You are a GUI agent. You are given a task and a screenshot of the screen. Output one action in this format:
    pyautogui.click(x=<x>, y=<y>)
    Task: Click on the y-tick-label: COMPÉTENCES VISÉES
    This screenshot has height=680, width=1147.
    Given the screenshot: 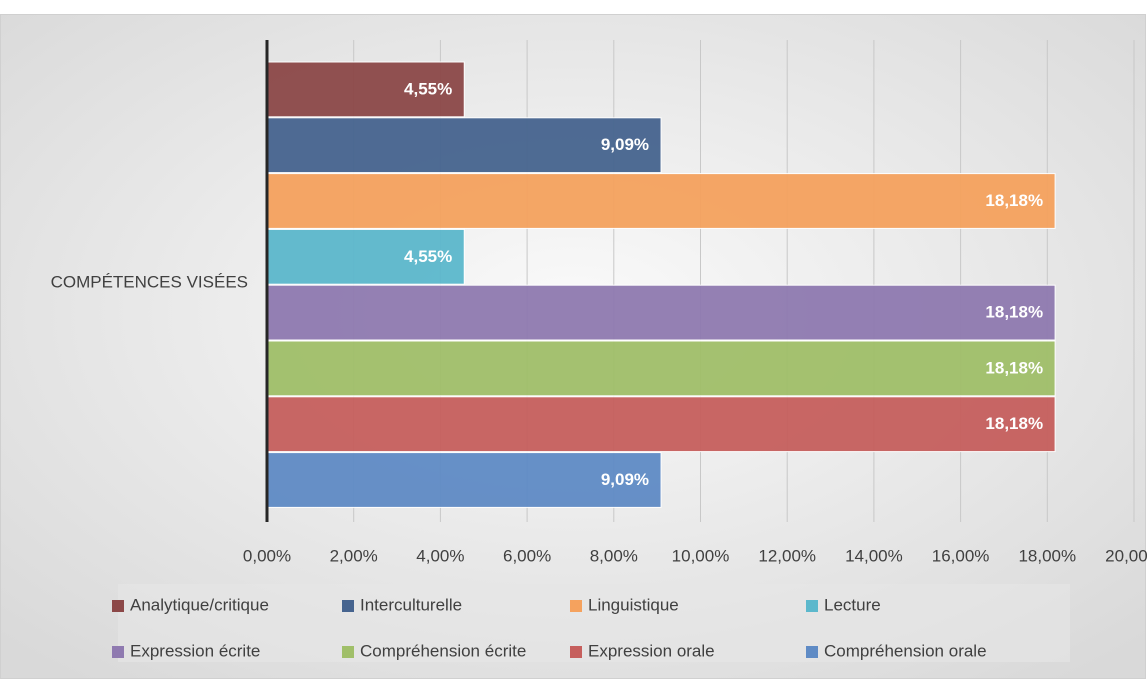 What is the action you would take?
    pyautogui.click(x=149, y=282)
    